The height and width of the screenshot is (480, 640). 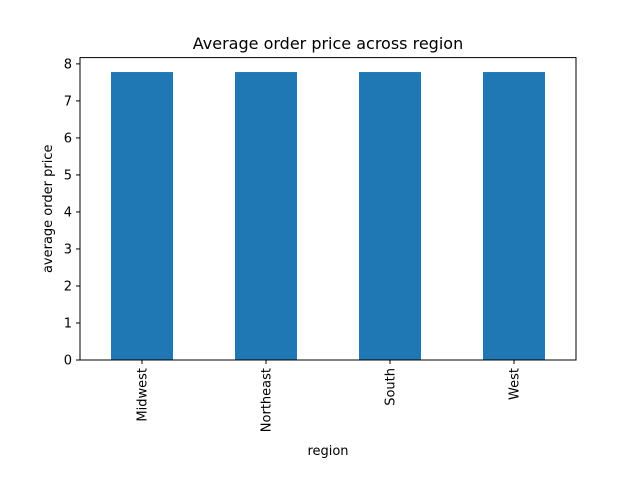 What do you see at coordinates (327, 451) in the screenshot?
I see `x-axis-label: region` at bounding box center [327, 451].